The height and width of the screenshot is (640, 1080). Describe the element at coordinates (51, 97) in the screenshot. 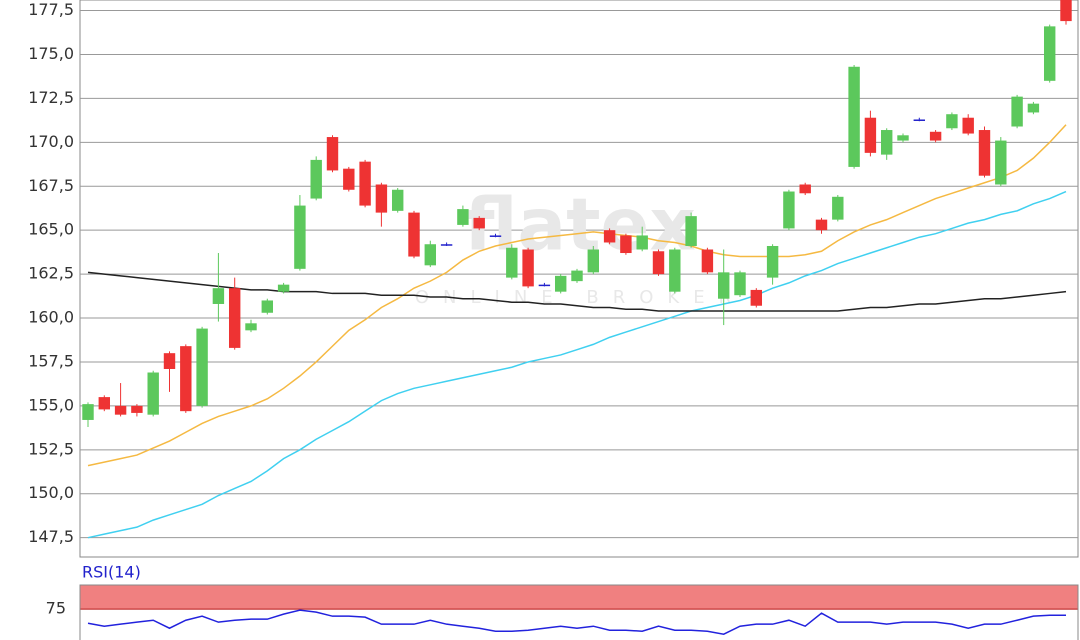

I see `y-tick-label: 172,5` at that location.